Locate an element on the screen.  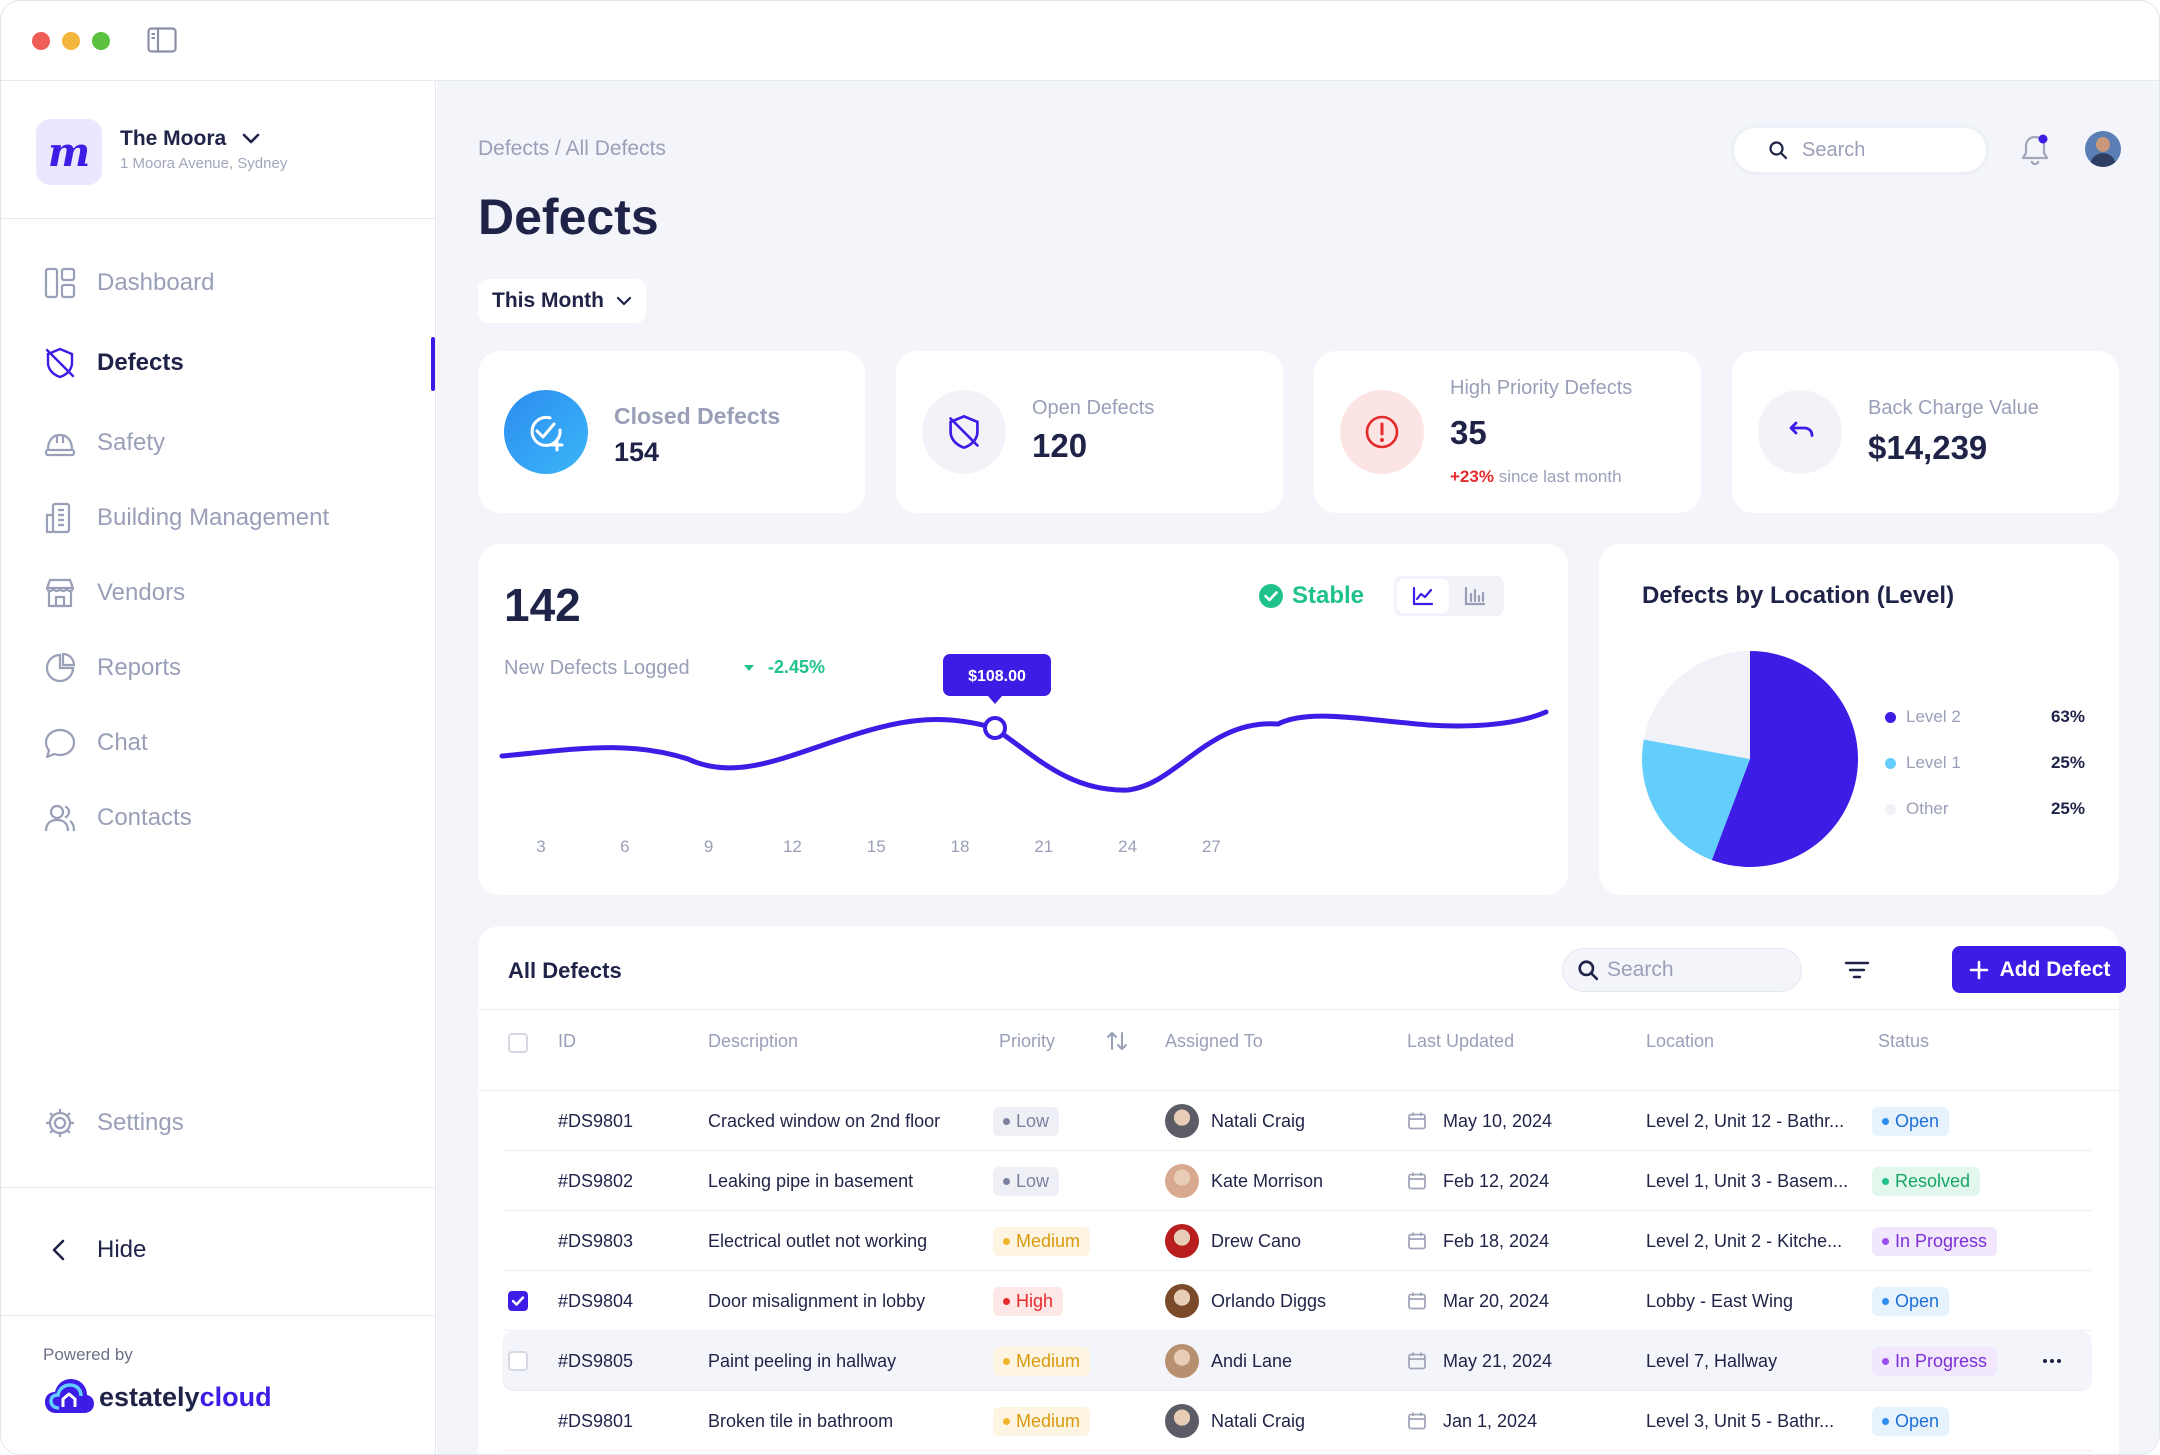
open-defects-value: 120 is located at coordinates (1060, 445).